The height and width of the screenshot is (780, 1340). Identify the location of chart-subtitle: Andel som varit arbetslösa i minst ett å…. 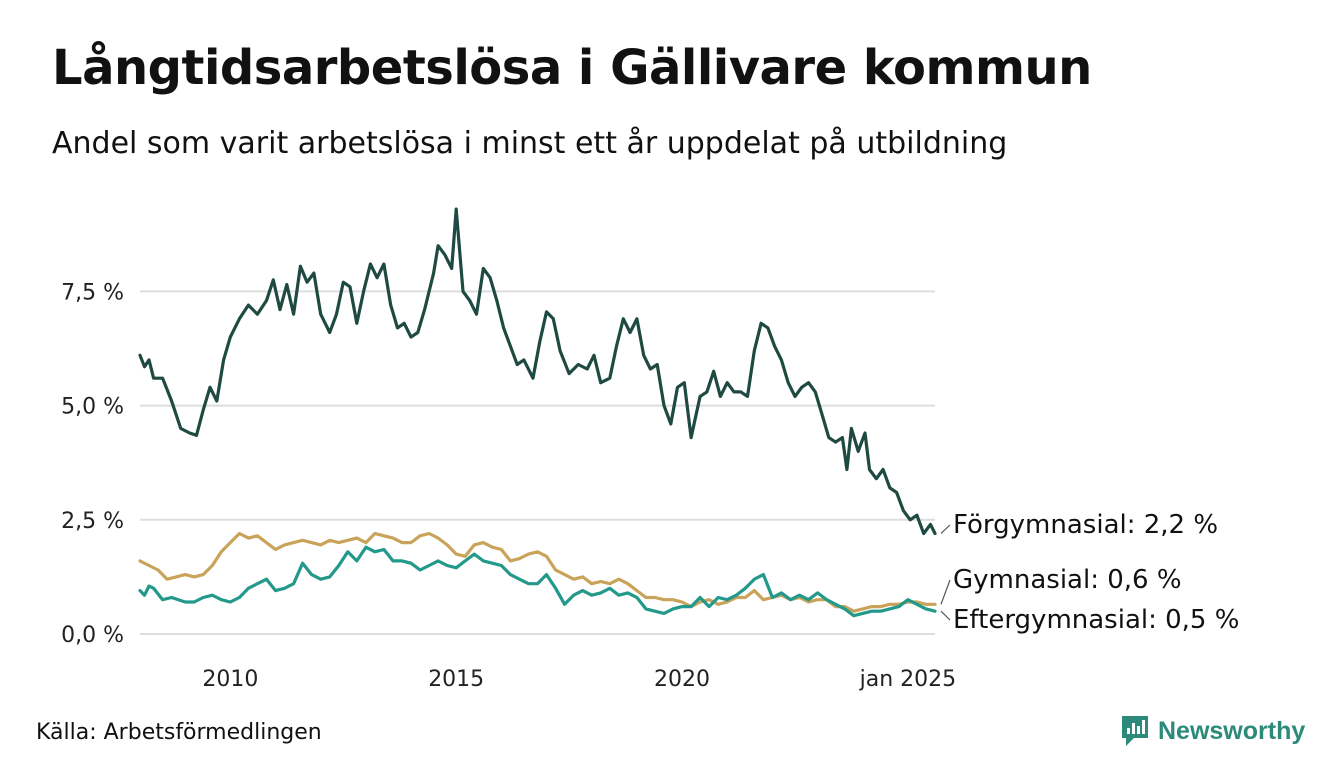
(530, 143).